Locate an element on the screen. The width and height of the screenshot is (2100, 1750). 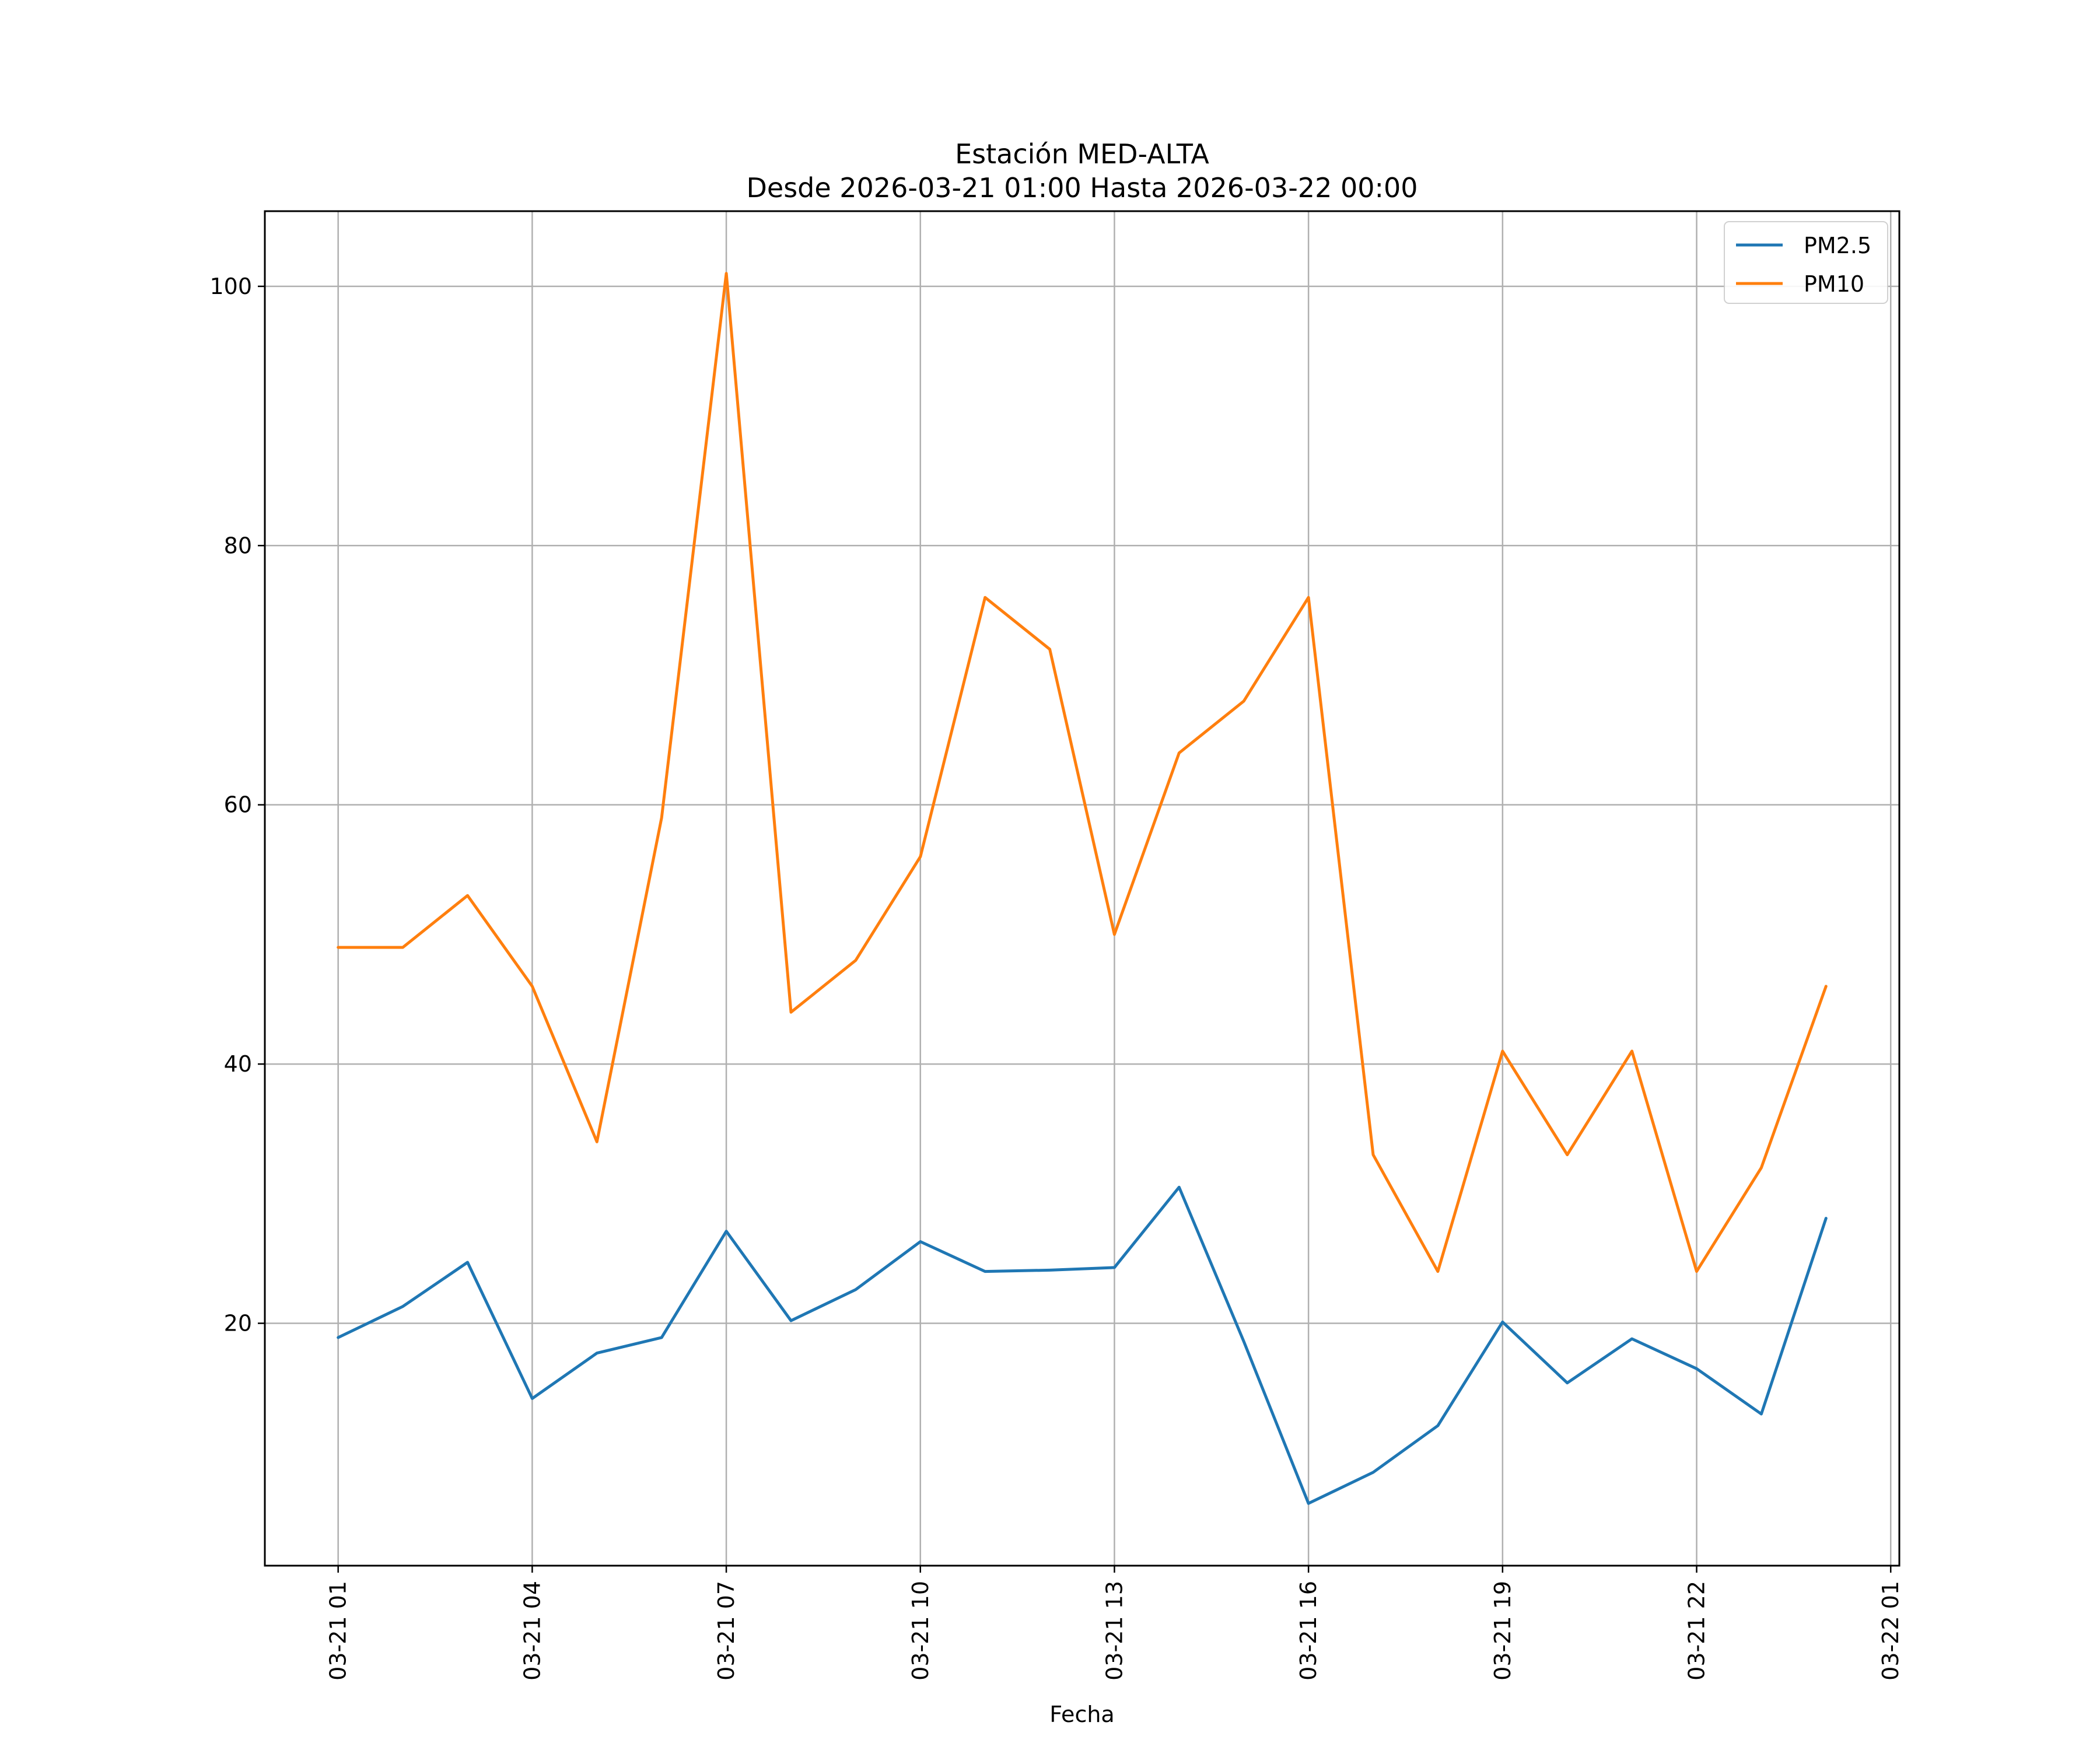
x-tick-label: 03-21 04 is located at coordinates (532, 1631).